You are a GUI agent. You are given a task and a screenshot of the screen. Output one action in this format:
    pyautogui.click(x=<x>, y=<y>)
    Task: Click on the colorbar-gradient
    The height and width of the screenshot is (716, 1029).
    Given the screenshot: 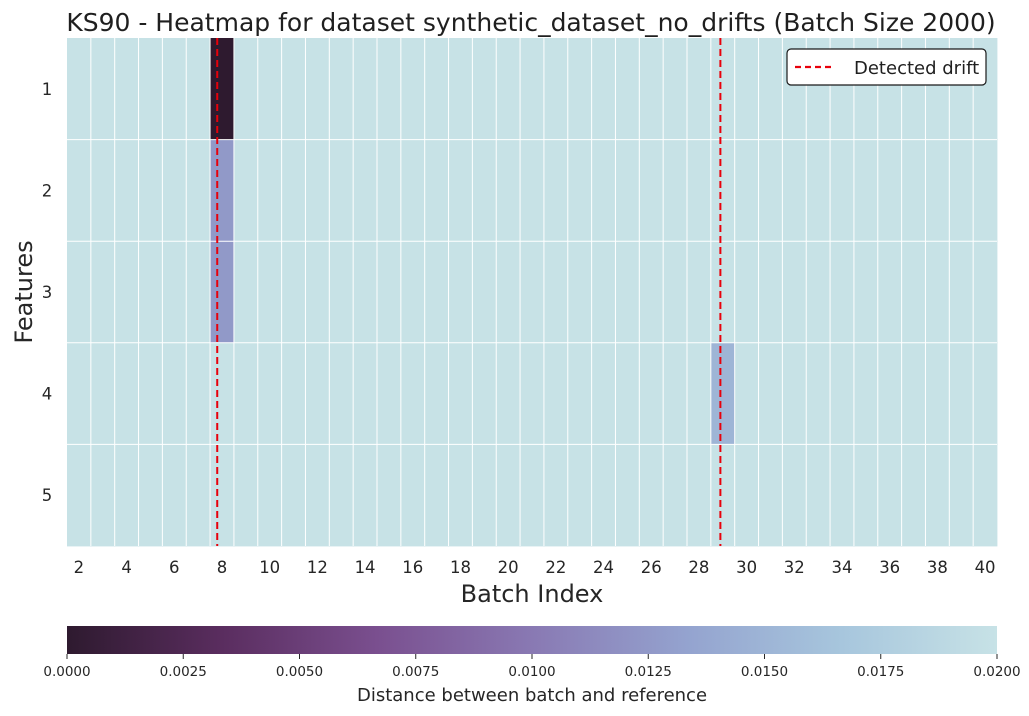 What is the action you would take?
    pyautogui.click(x=532, y=640)
    